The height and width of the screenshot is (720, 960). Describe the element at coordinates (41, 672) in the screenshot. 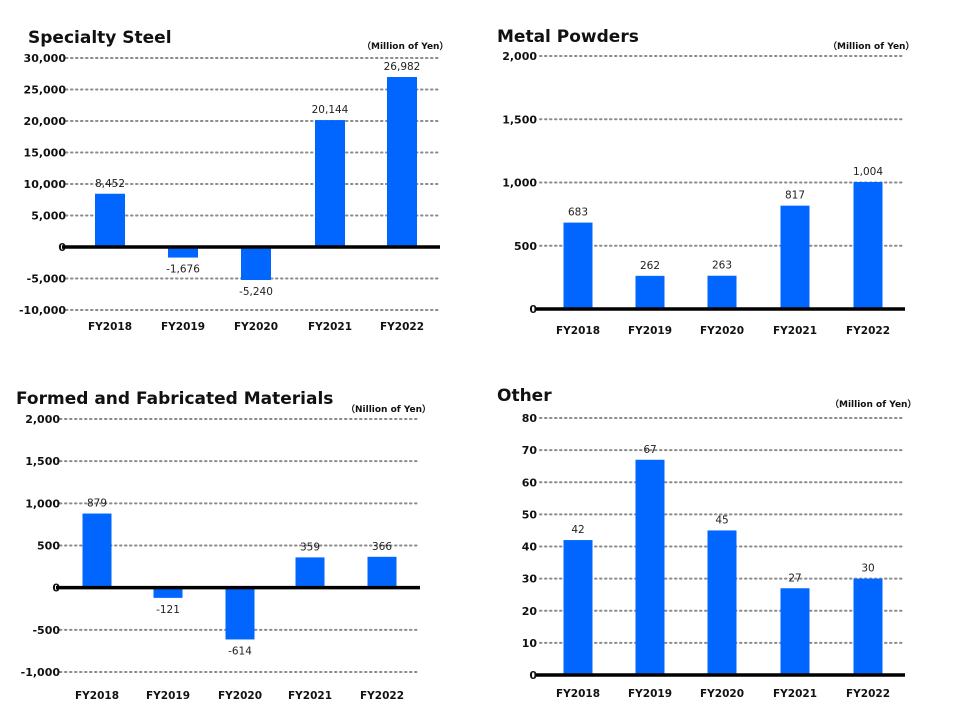

I see `y-tick-label: -1,000` at that location.